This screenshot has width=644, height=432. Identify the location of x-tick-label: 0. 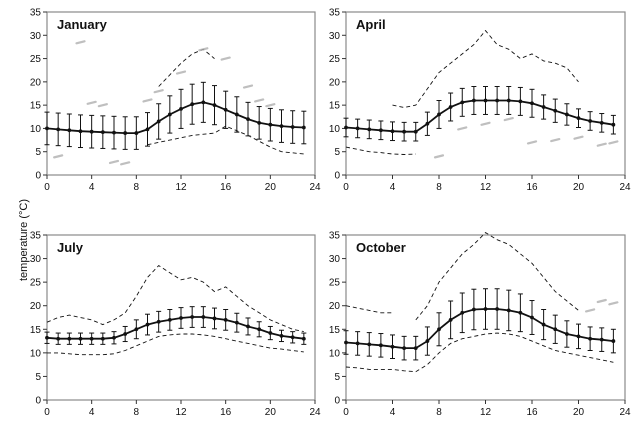
(47, 412).